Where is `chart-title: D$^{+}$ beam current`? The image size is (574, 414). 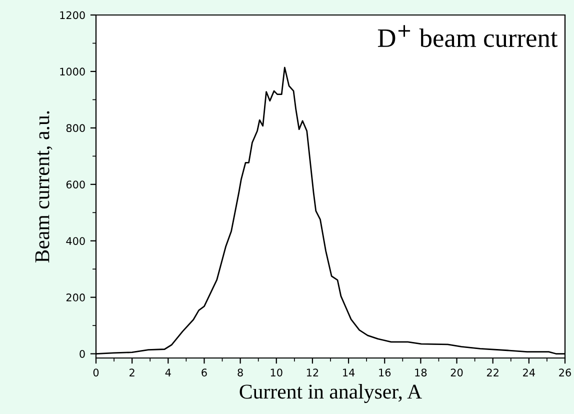 chart-title: D$^{+}$ beam current is located at coordinates (468, 36).